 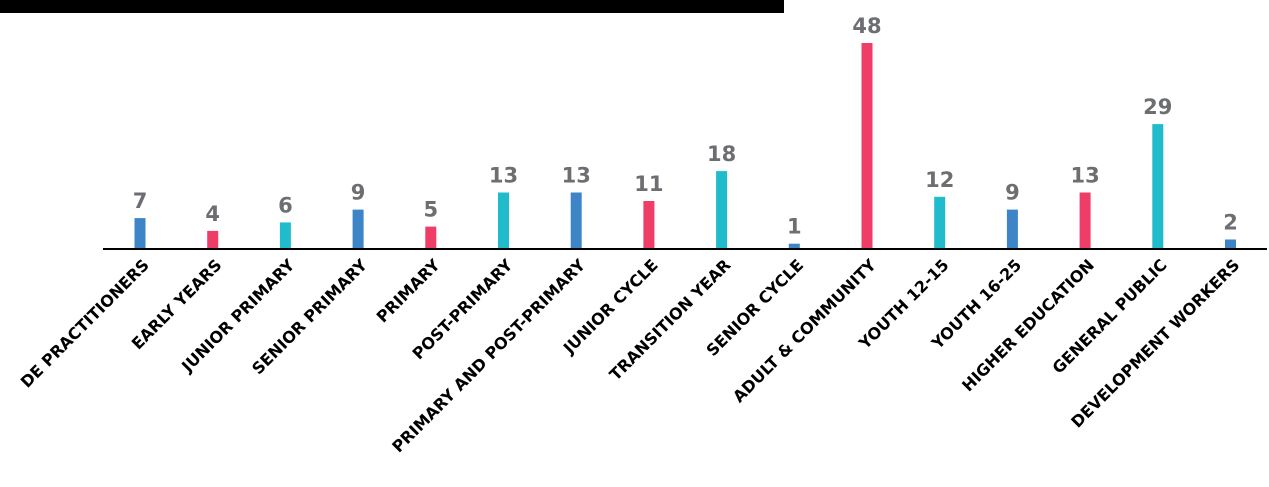 I want to click on value-label-development-workers: 2, so click(x=1230, y=223).